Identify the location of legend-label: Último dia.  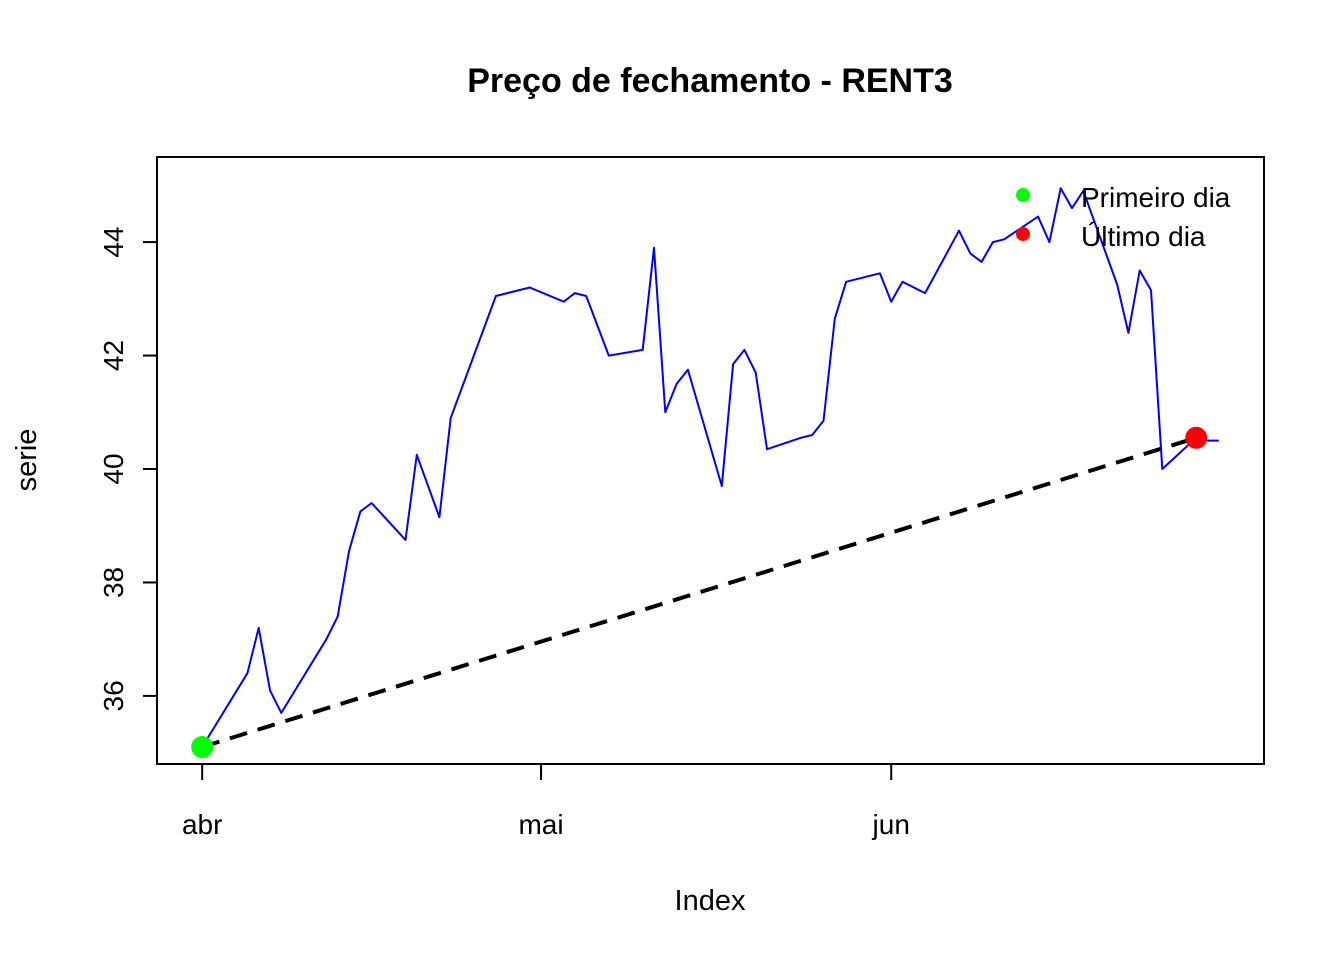
(1143, 236).